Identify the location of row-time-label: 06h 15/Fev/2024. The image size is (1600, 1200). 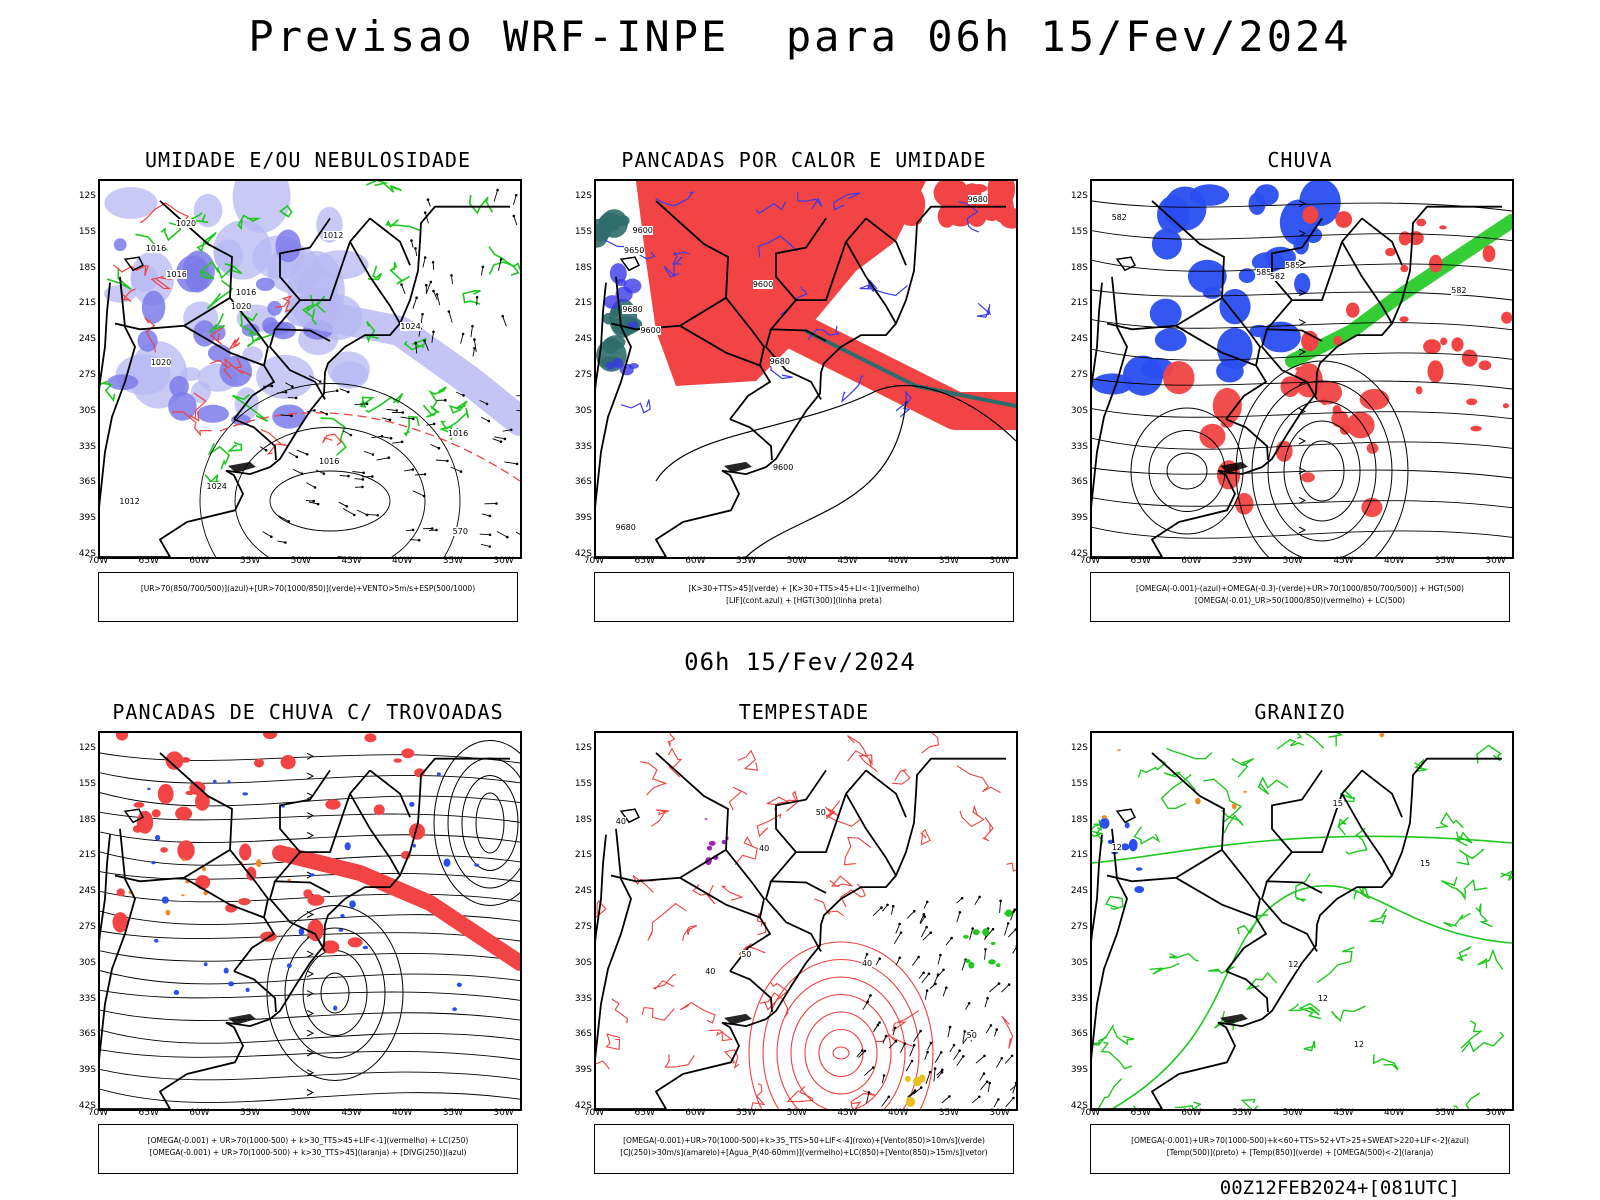
(800, 662).